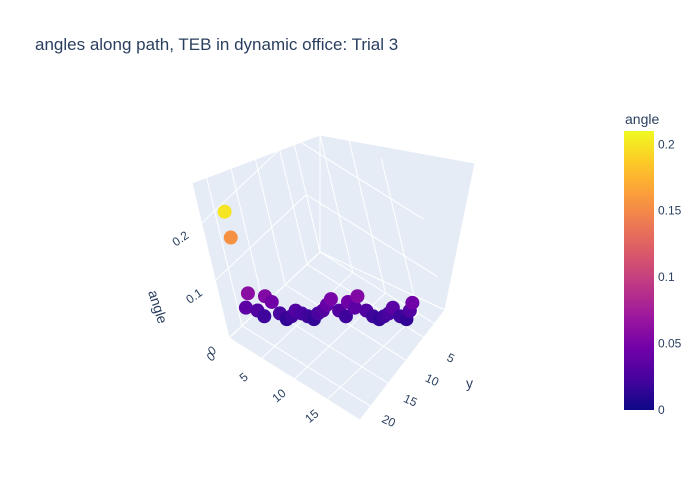  Describe the element at coordinates (158, 307) in the screenshot. I see `z-axis-label: angle` at that location.